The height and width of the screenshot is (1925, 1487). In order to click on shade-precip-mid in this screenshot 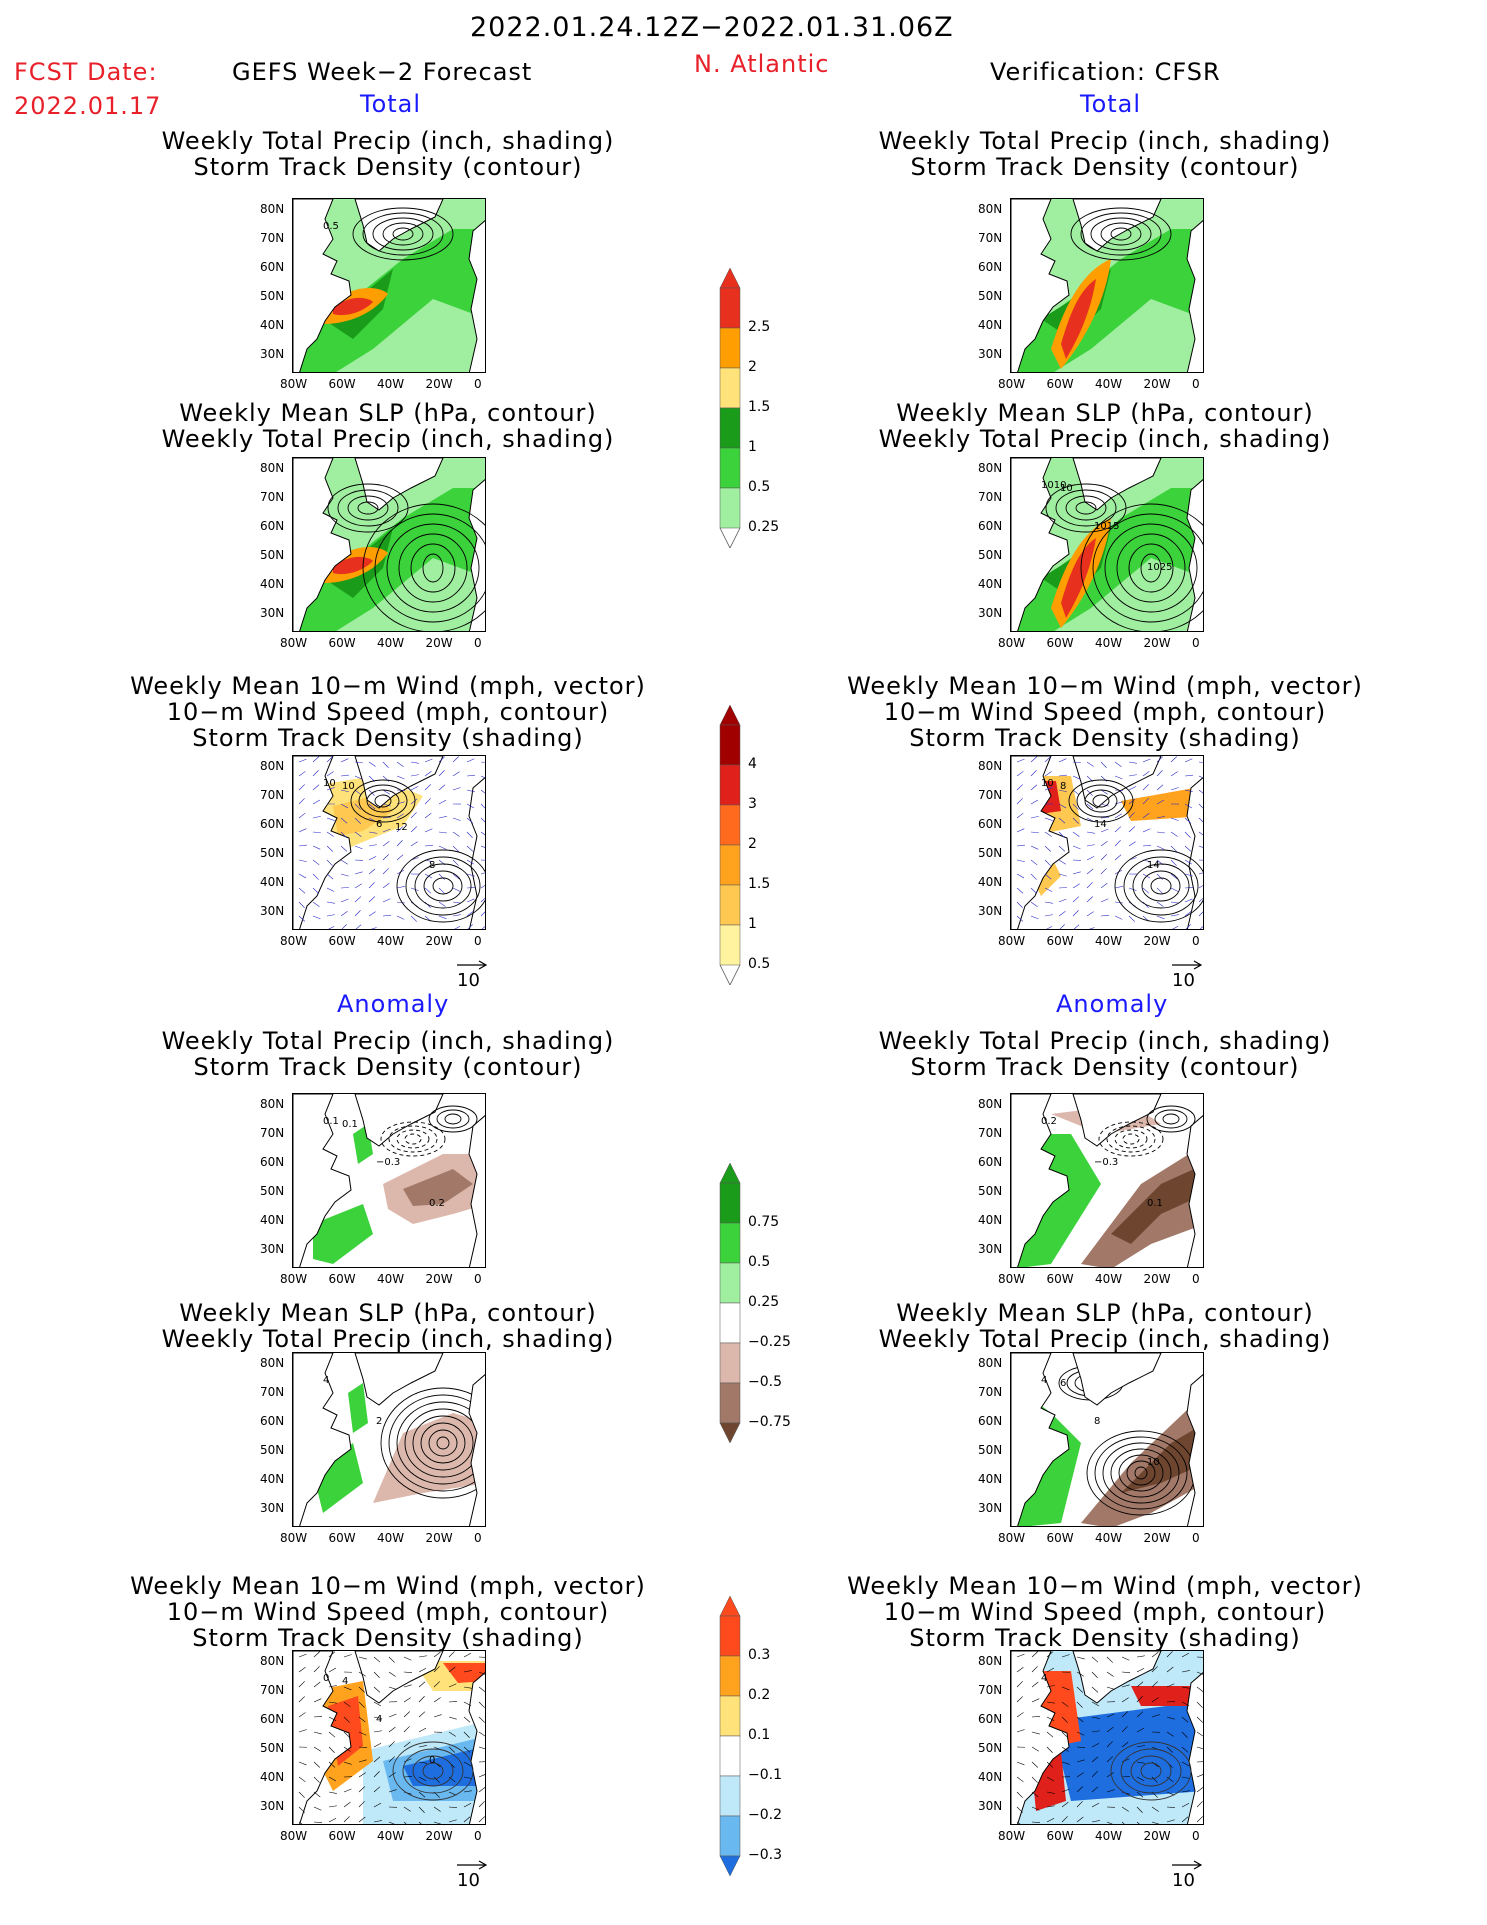, I will do `click(389, 300)`.